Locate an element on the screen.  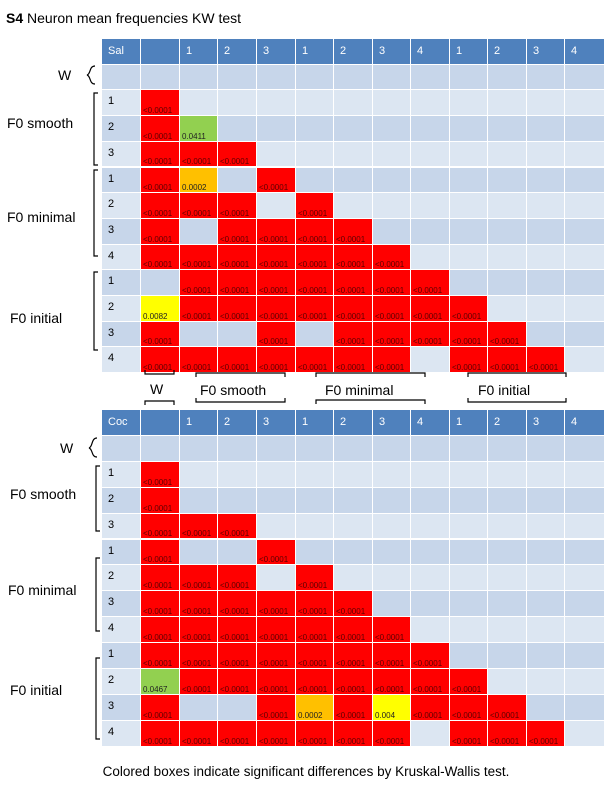
column-header-label: 4 is located at coordinates (574, 51).